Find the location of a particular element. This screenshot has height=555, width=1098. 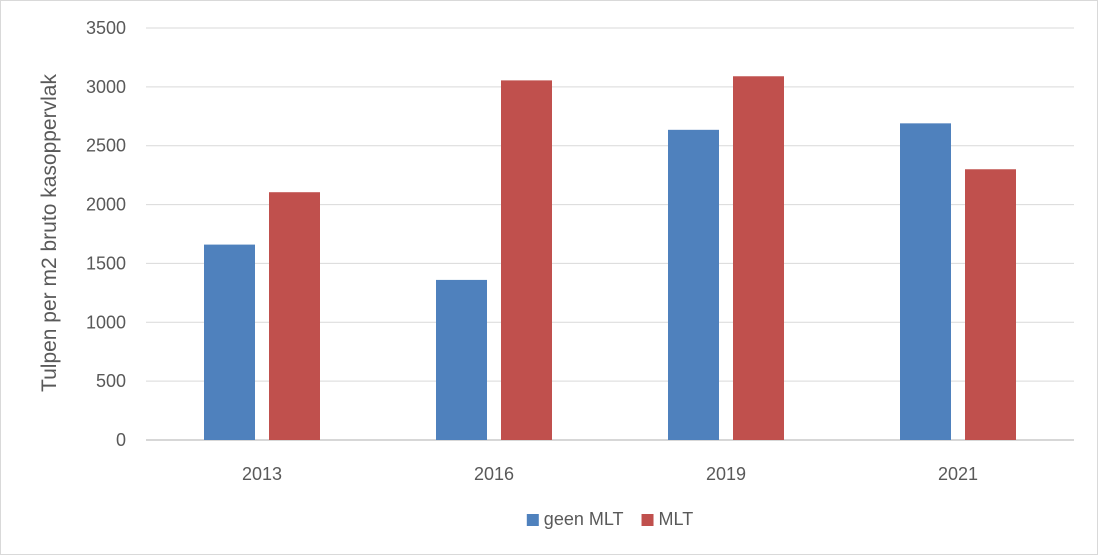

bar-mlt-2021 is located at coordinates (990, 304).